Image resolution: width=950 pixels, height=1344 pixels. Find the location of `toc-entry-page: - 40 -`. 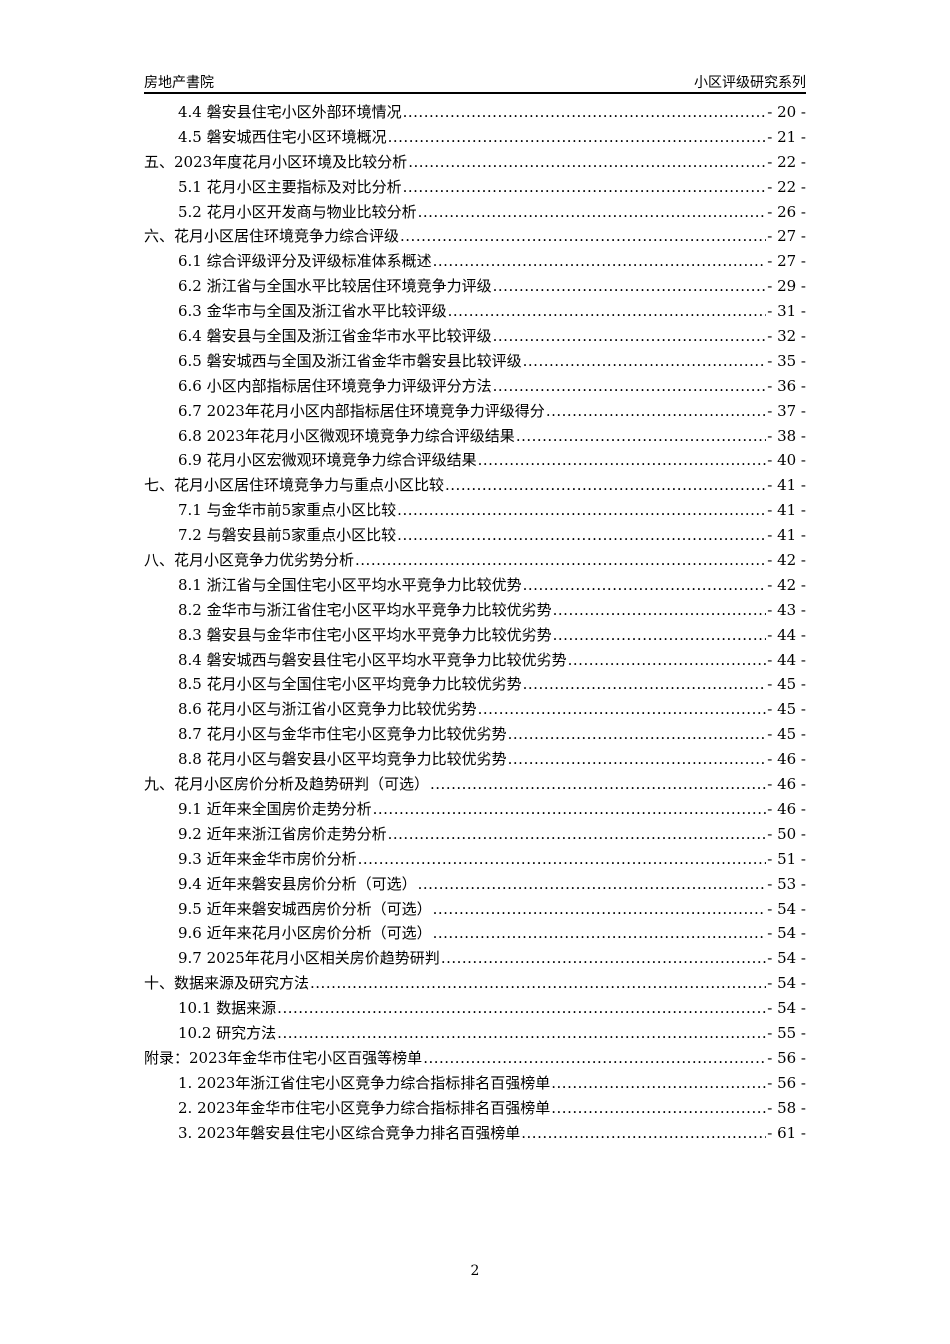

toc-entry-page: - 40 - is located at coordinates (786, 460).